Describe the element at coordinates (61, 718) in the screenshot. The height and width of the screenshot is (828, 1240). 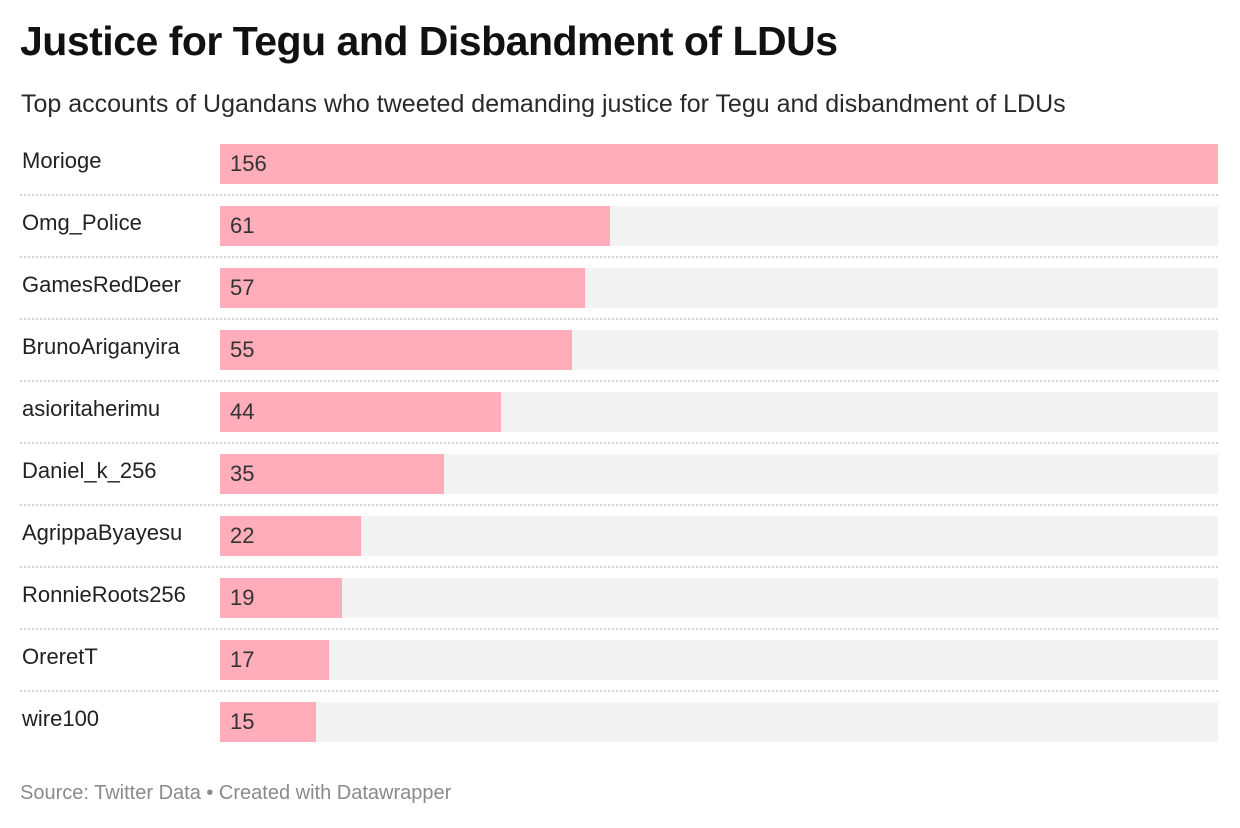
I see `category-label: wire100` at that location.